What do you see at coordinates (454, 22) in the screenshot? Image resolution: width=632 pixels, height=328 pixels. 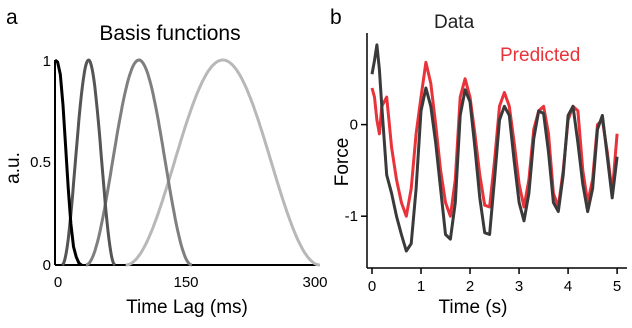 I see `legend-data: Data` at bounding box center [454, 22].